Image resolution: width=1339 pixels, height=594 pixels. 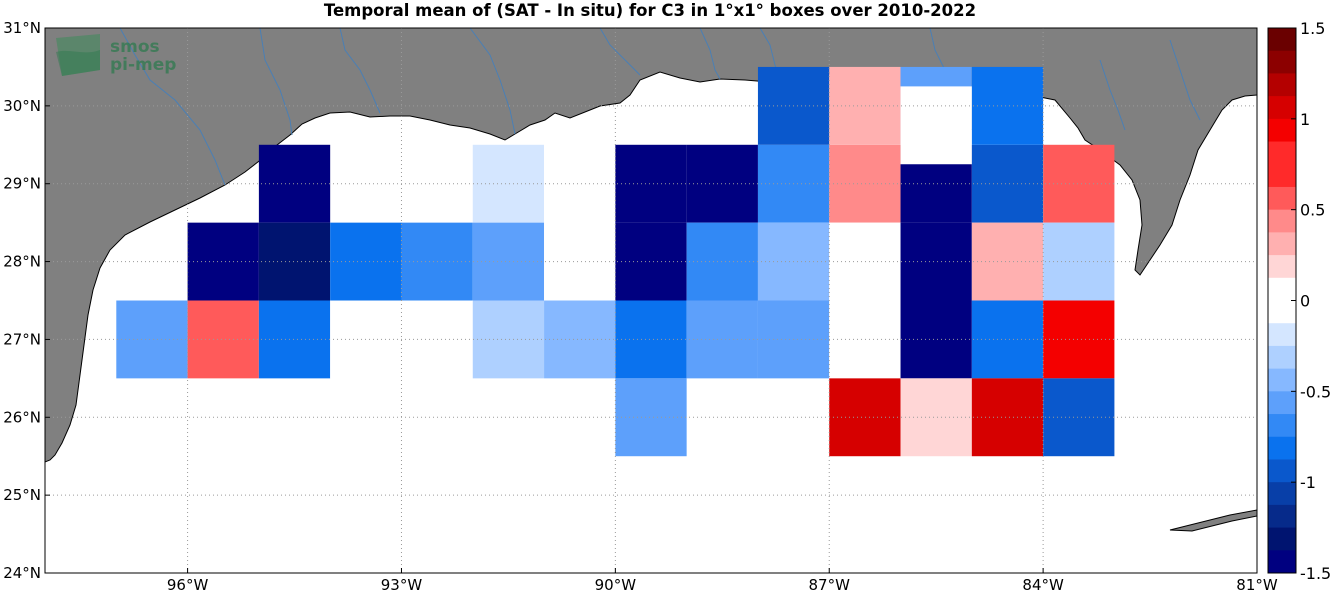 I want to click on y-tick-label: 25°N, so click(x=22, y=495).